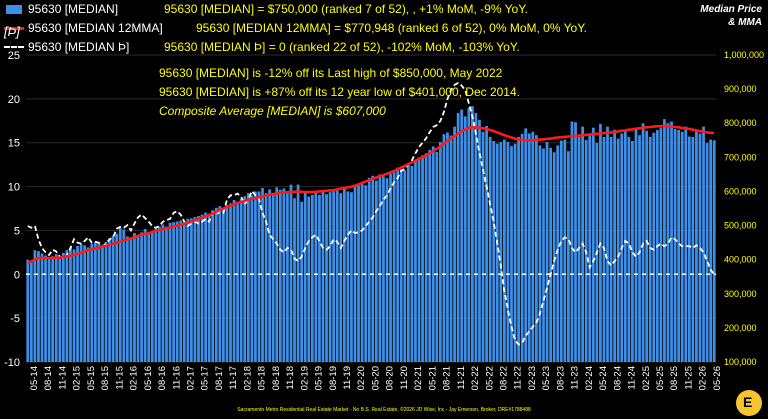 Image resolution: width=768 pixels, height=419 pixels. I want to click on x-tick-label: 08-18, so click(276, 378).